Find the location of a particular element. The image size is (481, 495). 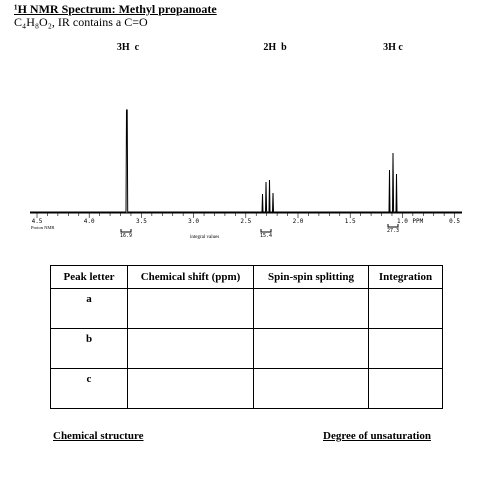

axis-tick-label: 4.0 is located at coordinates (89, 221).